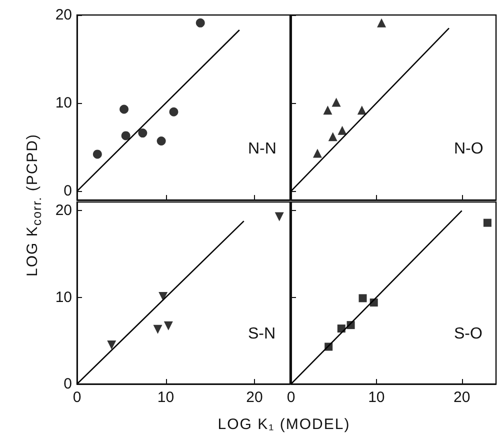 Image resolution: width=497 pixels, height=437 pixels. What do you see at coordinates (468, 333) in the screenshot?
I see `annotation: S-O` at bounding box center [468, 333].